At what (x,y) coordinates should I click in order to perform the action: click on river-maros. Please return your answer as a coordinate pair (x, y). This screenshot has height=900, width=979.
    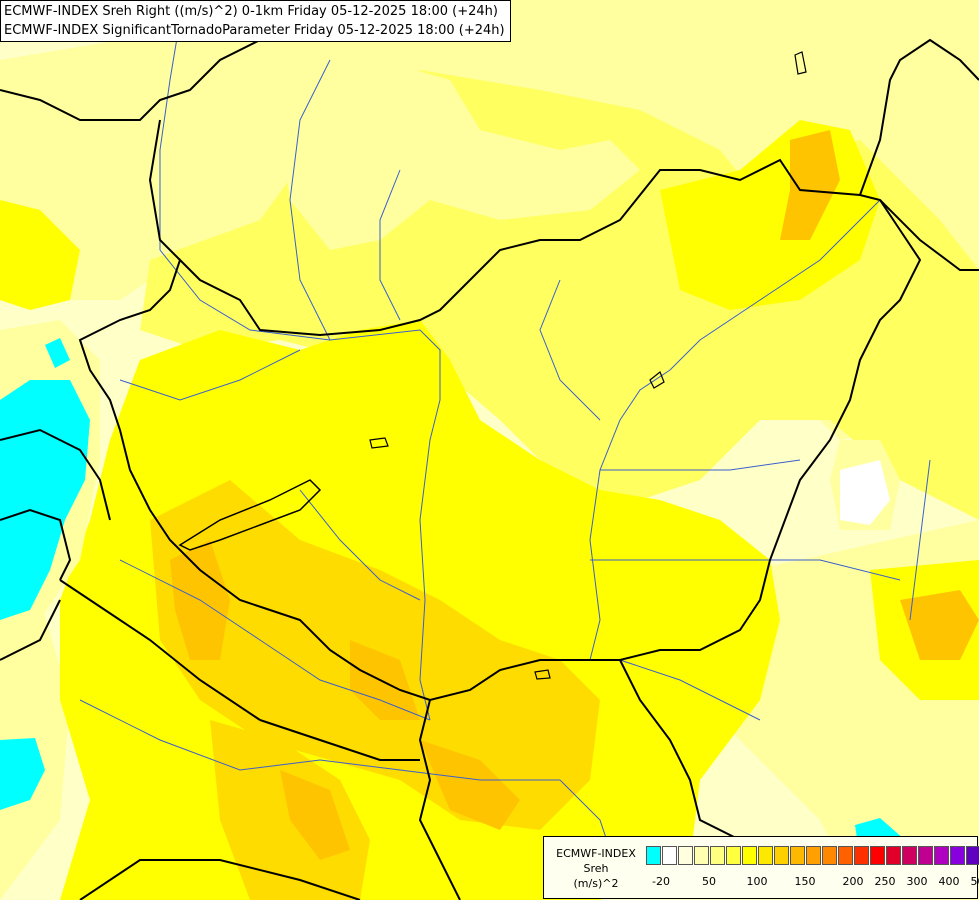
    Looking at the image, I should click on (745, 570).